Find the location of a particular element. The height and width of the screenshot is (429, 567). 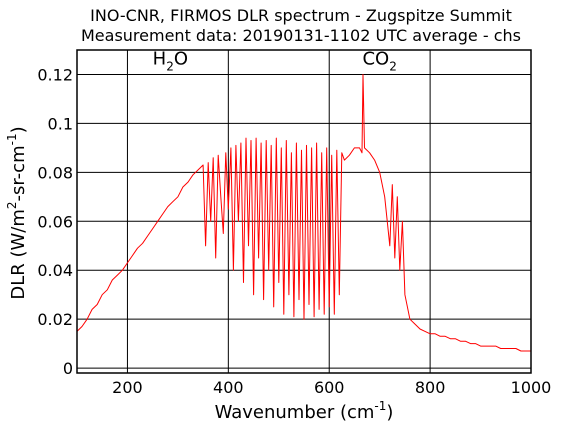

band-annotation: H2O is located at coordinates (170, 61).